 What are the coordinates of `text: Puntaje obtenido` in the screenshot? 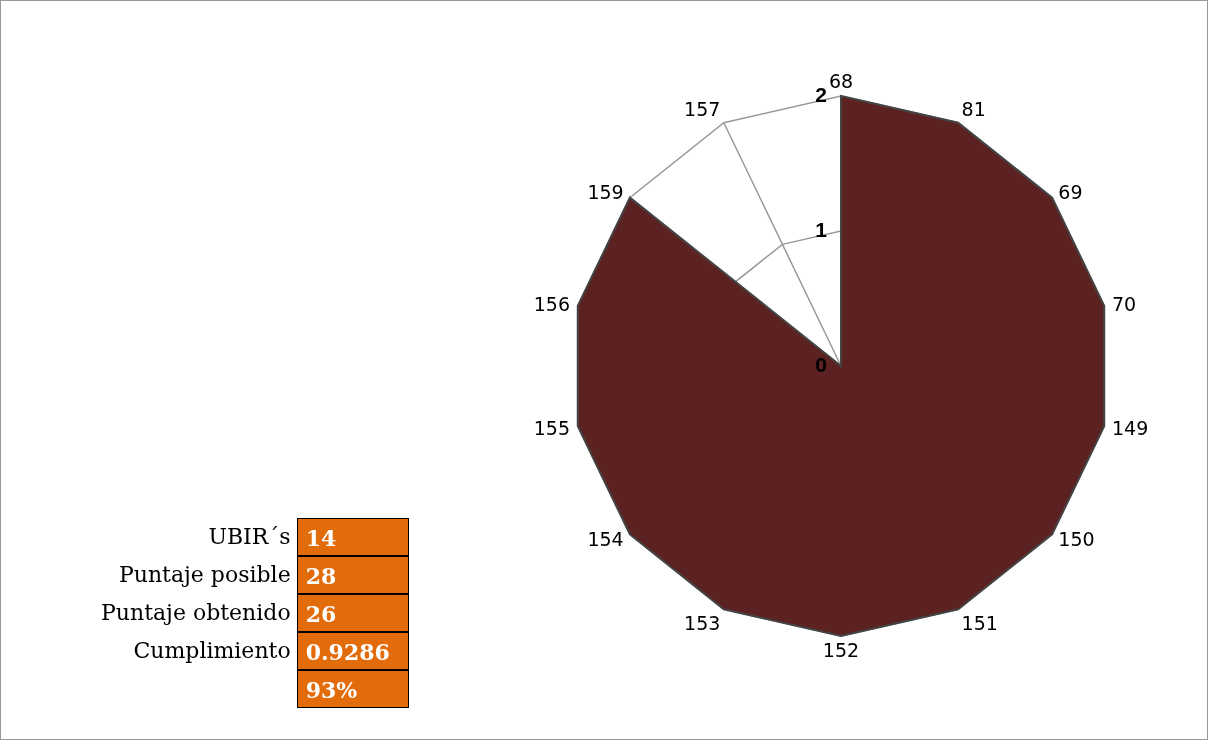 It's located at (196, 613).